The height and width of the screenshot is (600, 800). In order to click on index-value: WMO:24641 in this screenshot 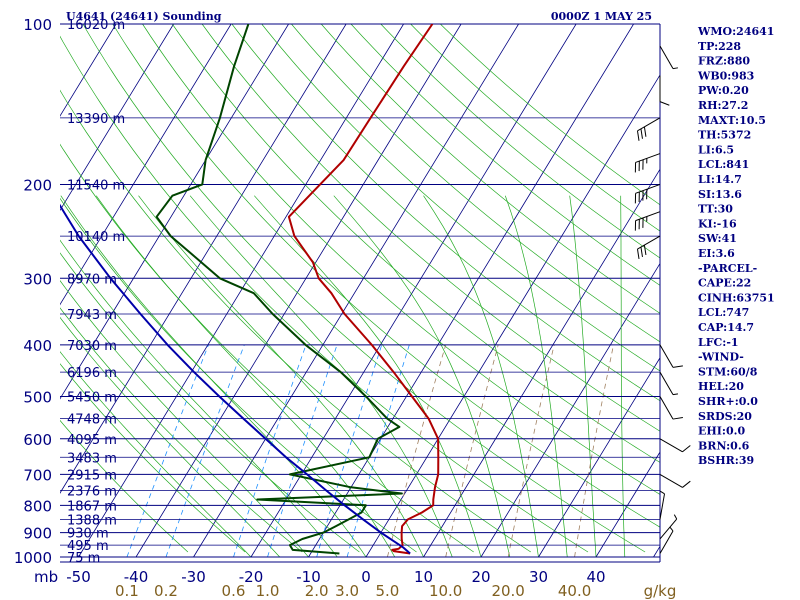, I will do `click(735, 31)`.